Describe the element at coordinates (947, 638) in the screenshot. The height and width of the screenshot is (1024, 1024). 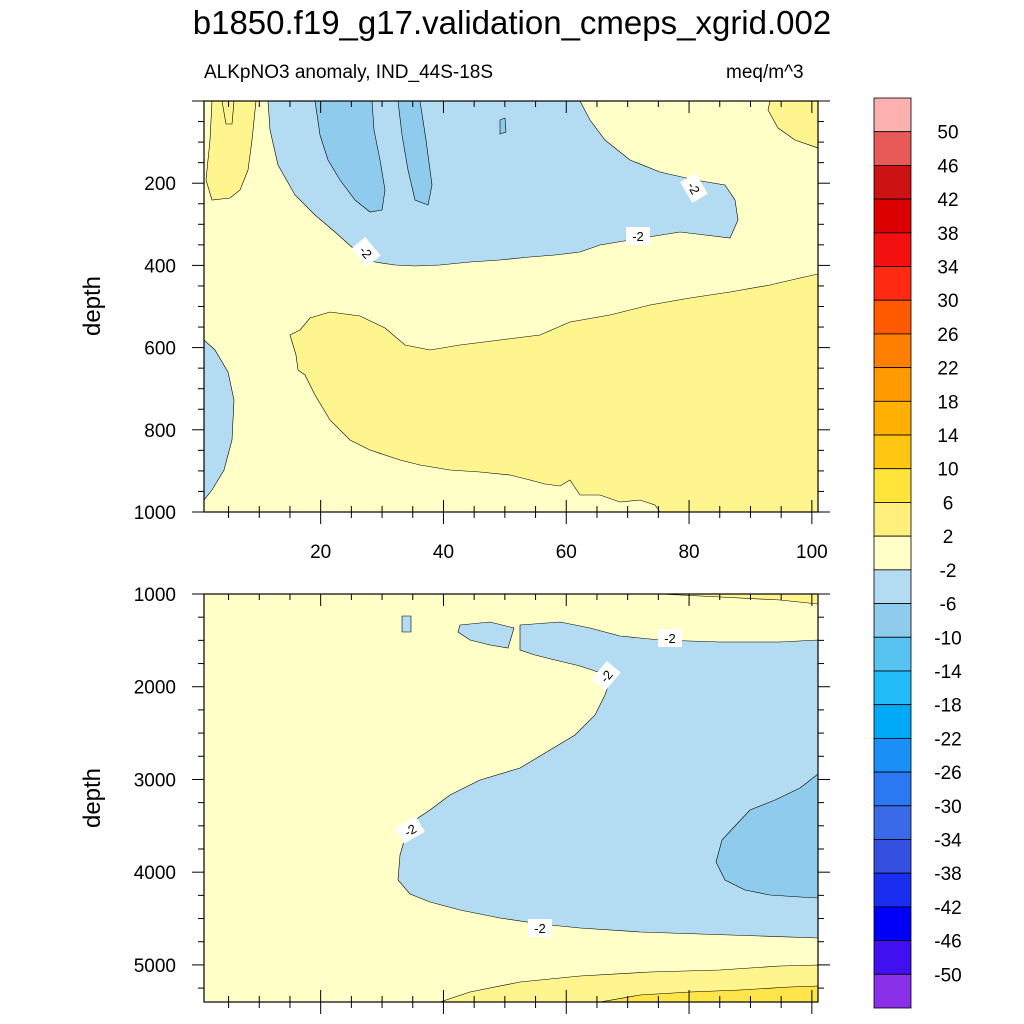
I see `colorbar-label: -10` at that location.